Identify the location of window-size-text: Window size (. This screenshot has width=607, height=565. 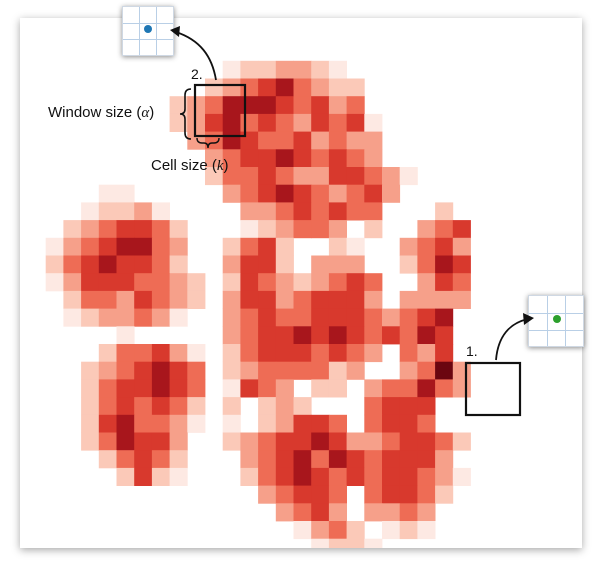
(95, 112).